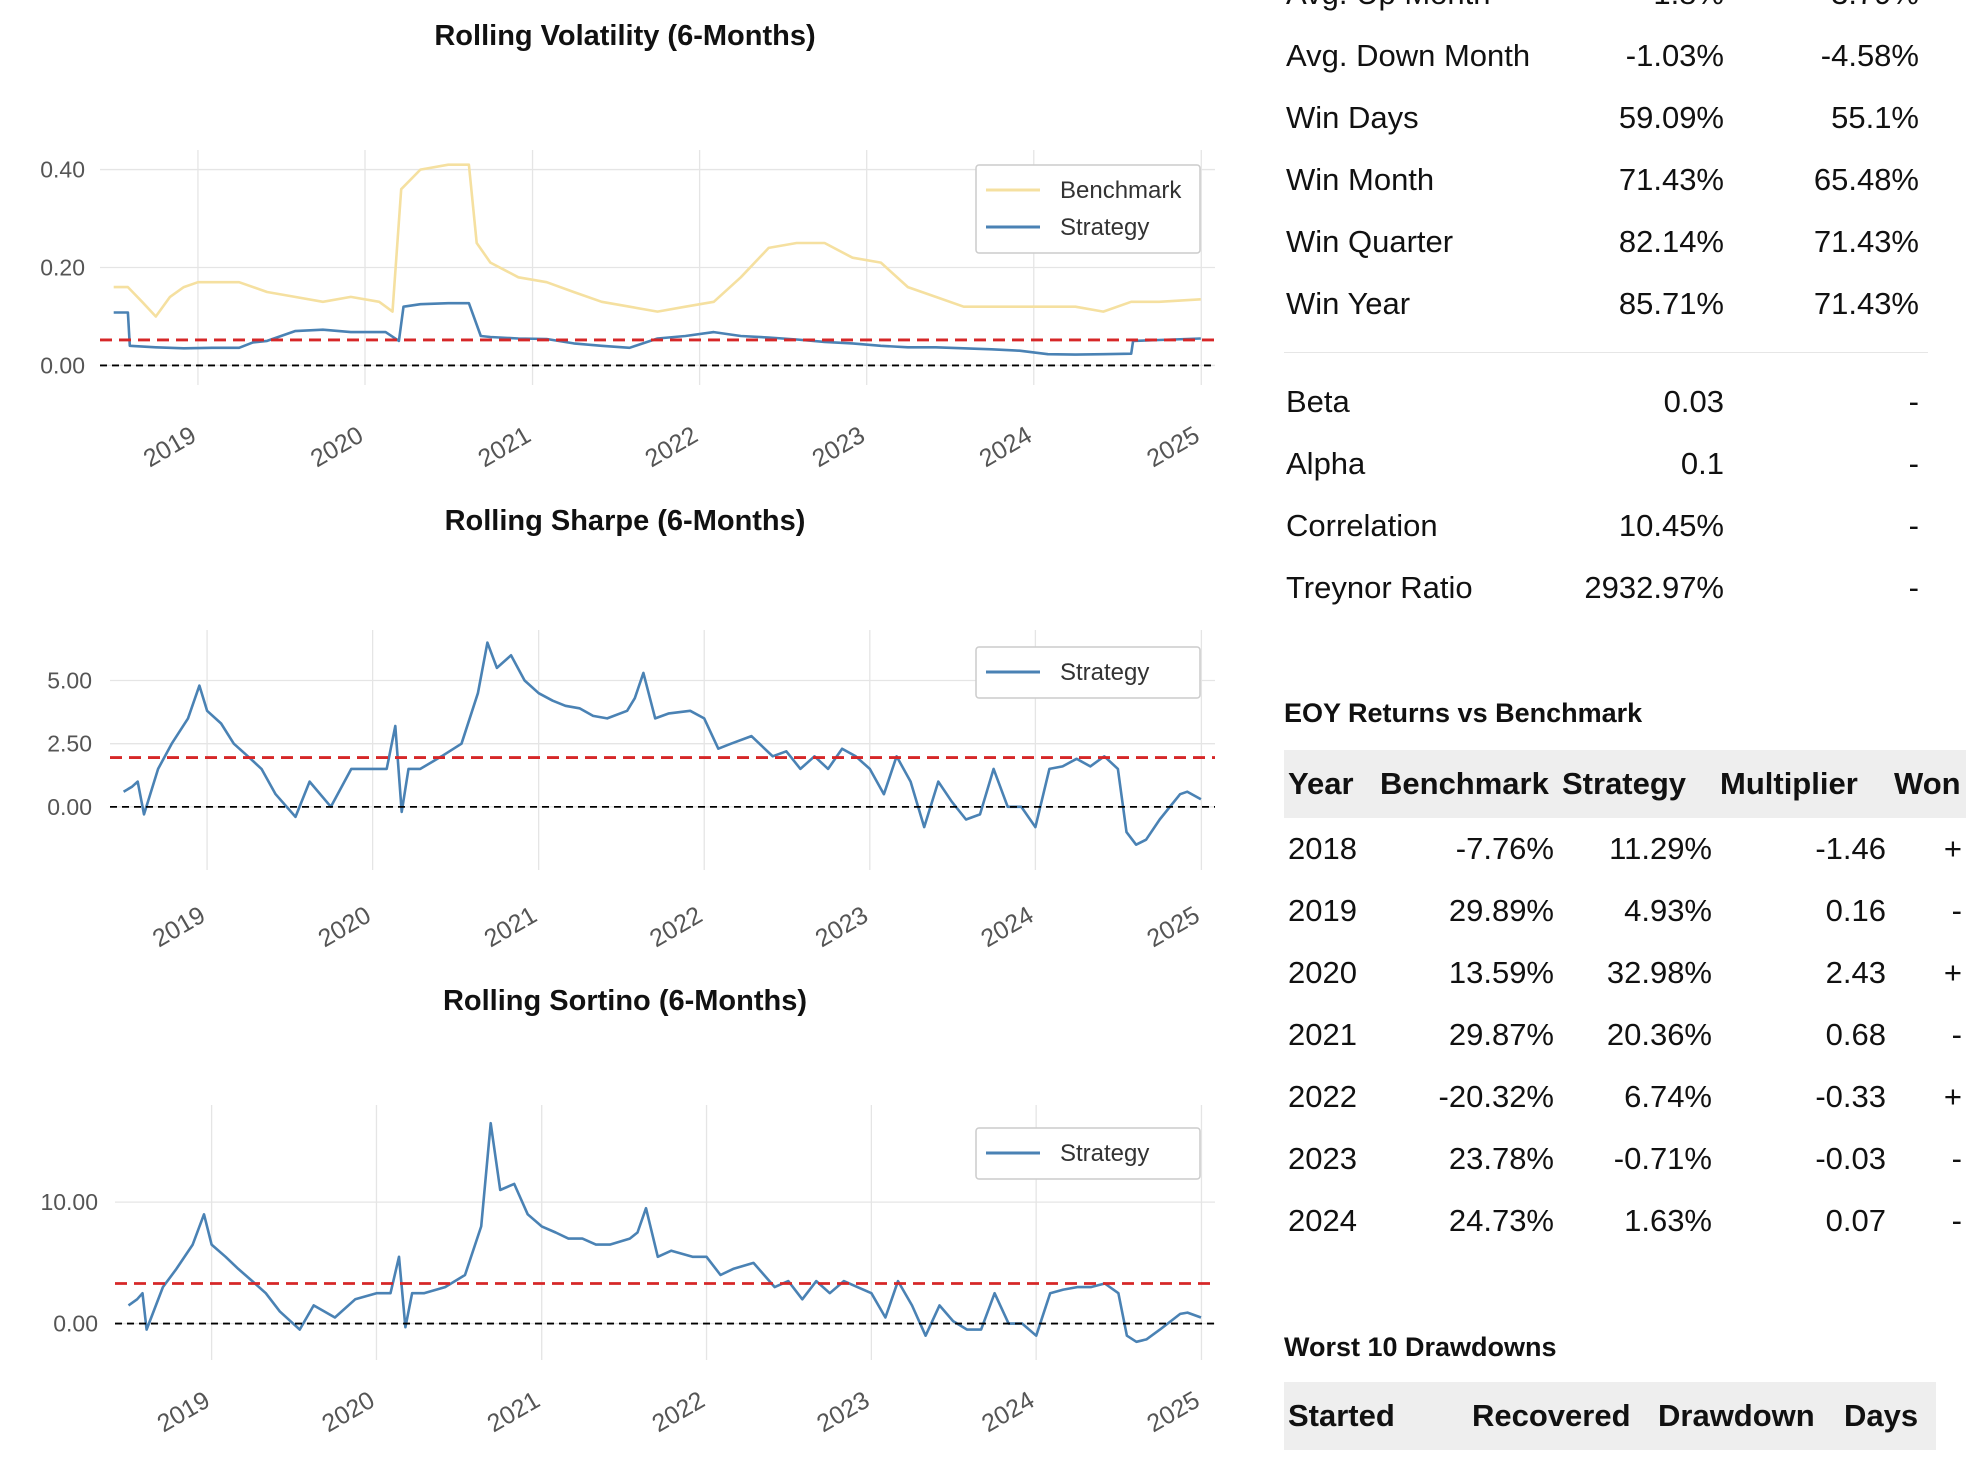 The width and height of the screenshot is (1976, 1460). Describe the element at coordinates (1463, 713) in the screenshot. I see `eoy-section-title: EOY Returns vs Benchmark` at that location.